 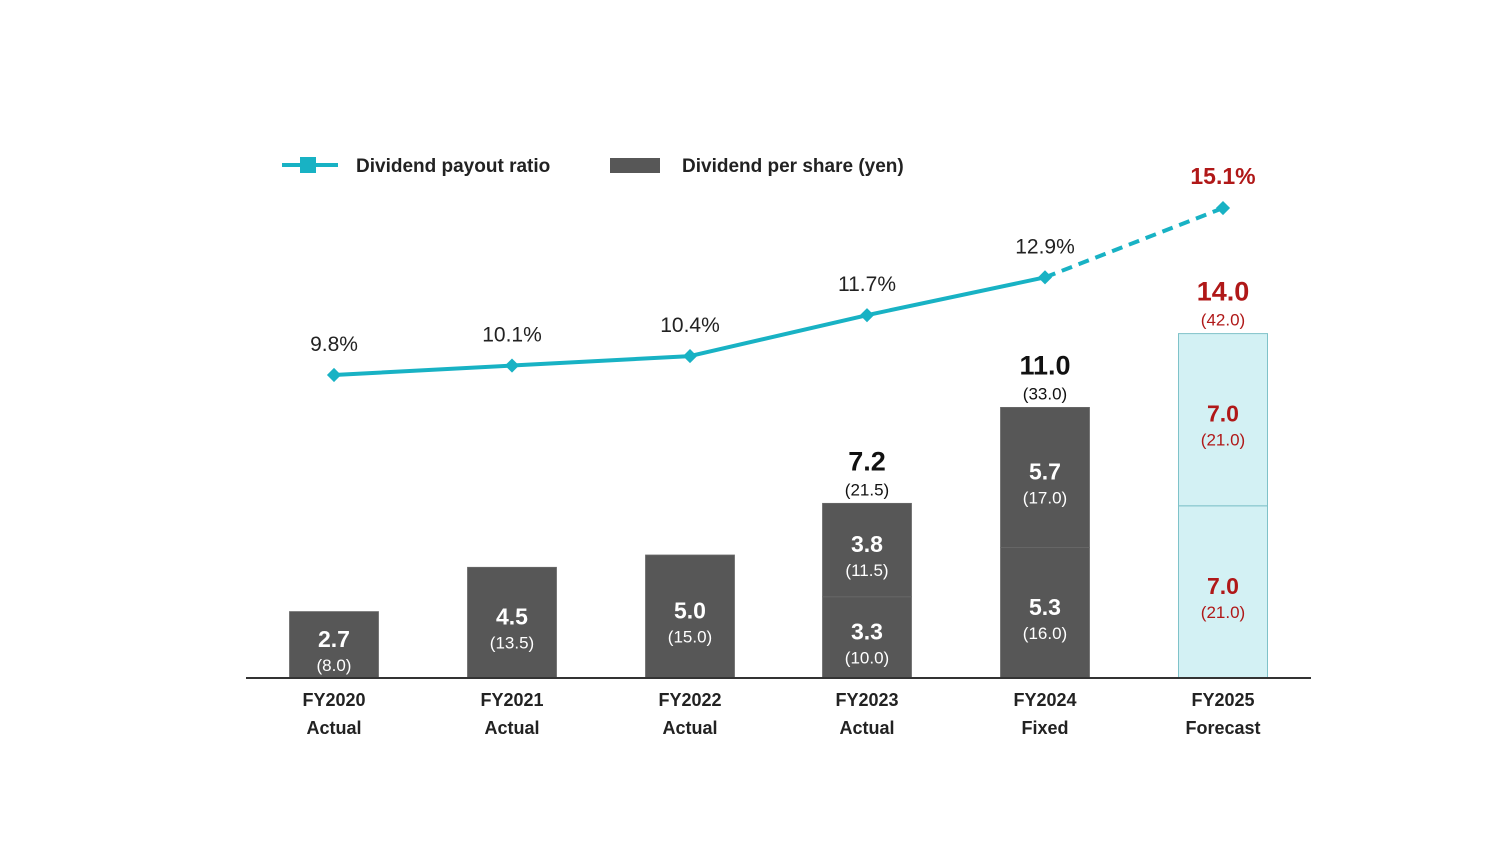 I want to click on category-year-label: FY2025, so click(x=1222, y=700).